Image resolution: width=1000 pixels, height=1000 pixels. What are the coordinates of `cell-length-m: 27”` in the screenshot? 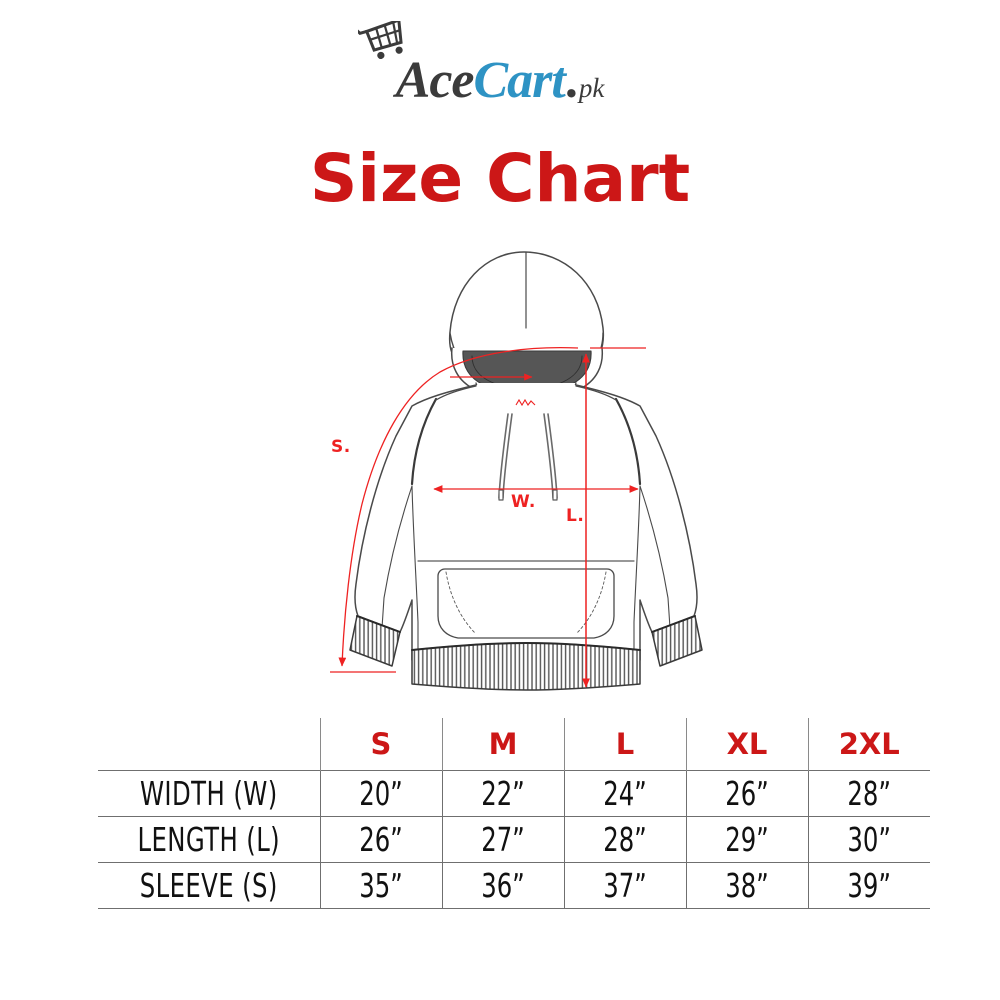 It's located at (503, 839).